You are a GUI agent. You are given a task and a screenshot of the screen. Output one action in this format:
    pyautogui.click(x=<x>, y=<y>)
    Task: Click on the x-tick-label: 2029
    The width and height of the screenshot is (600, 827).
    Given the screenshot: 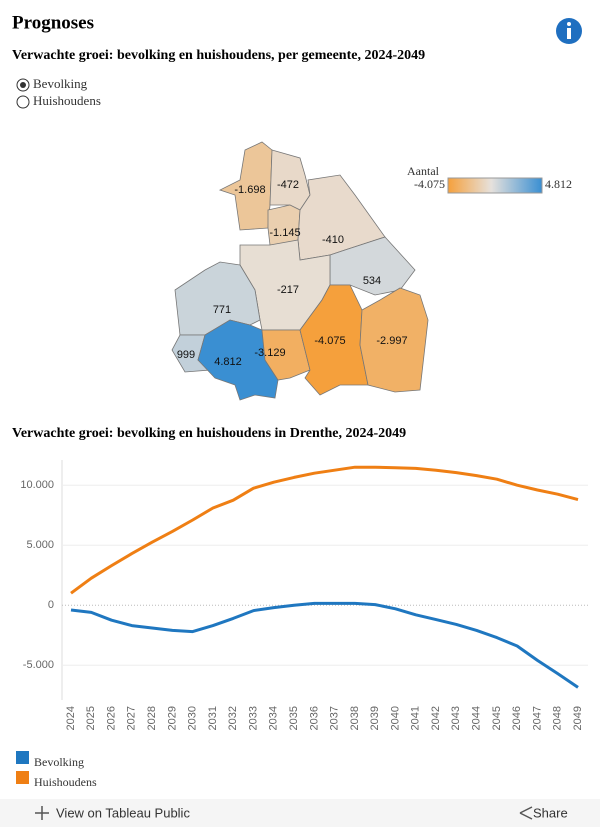 What is the action you would take?
    pyautogui.click(x=172, y=718)
    